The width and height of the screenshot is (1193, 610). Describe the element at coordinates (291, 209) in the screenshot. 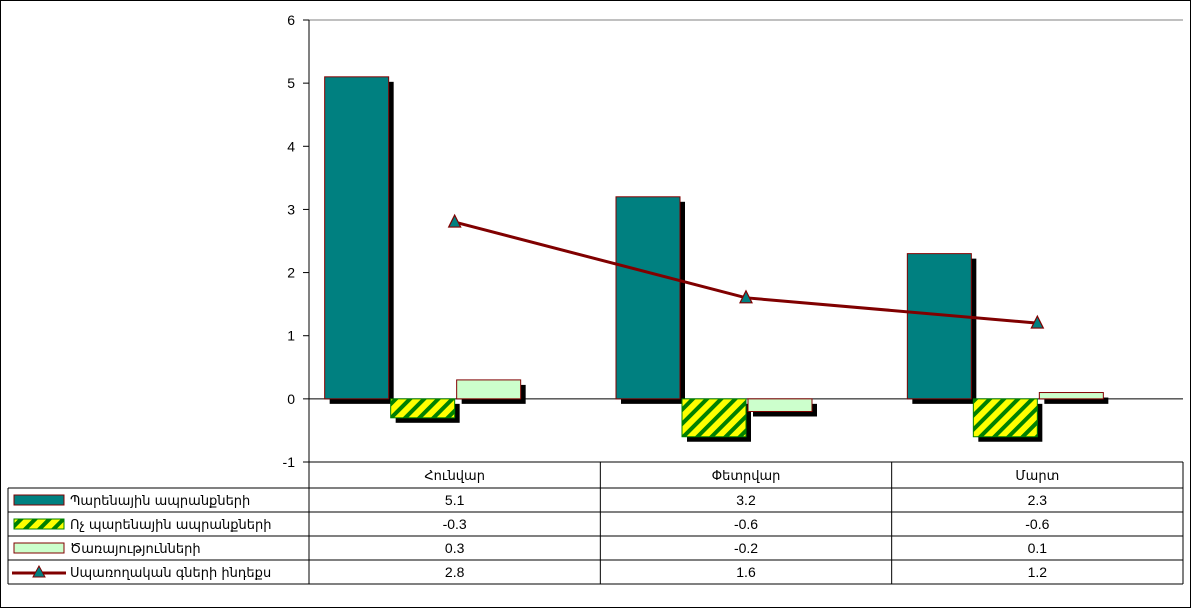

I see `y-tick-label: 3` at that location.